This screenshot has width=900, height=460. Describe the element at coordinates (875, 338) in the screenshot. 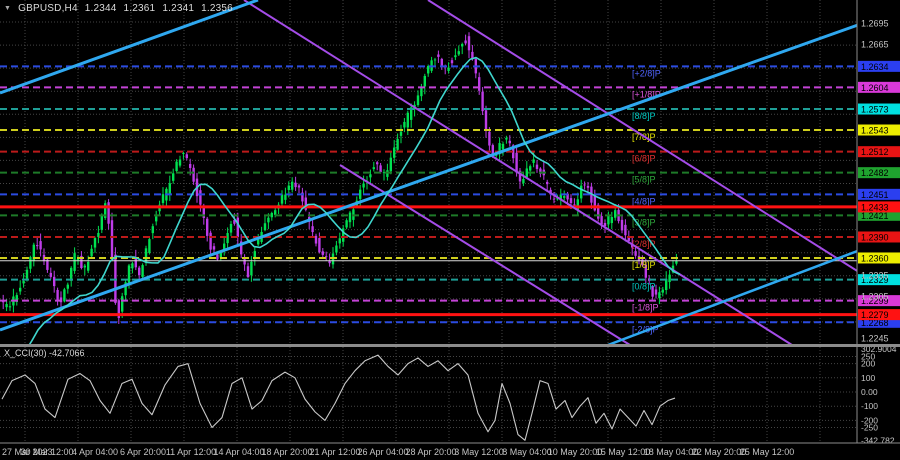

I see `price-axis-label: 1.2245` at that location.